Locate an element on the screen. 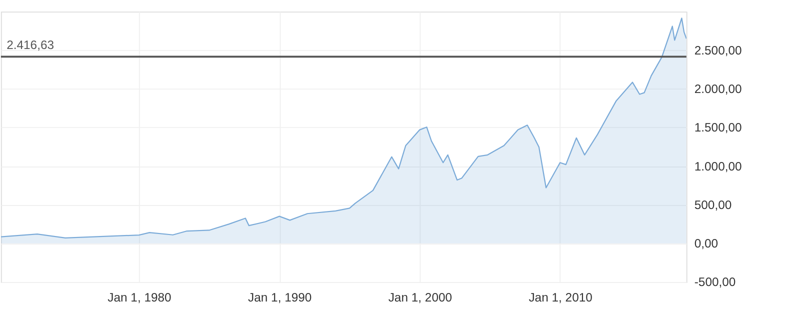  x-tick-label: Jan 1, 2010 is located at coordinates (560, 297).